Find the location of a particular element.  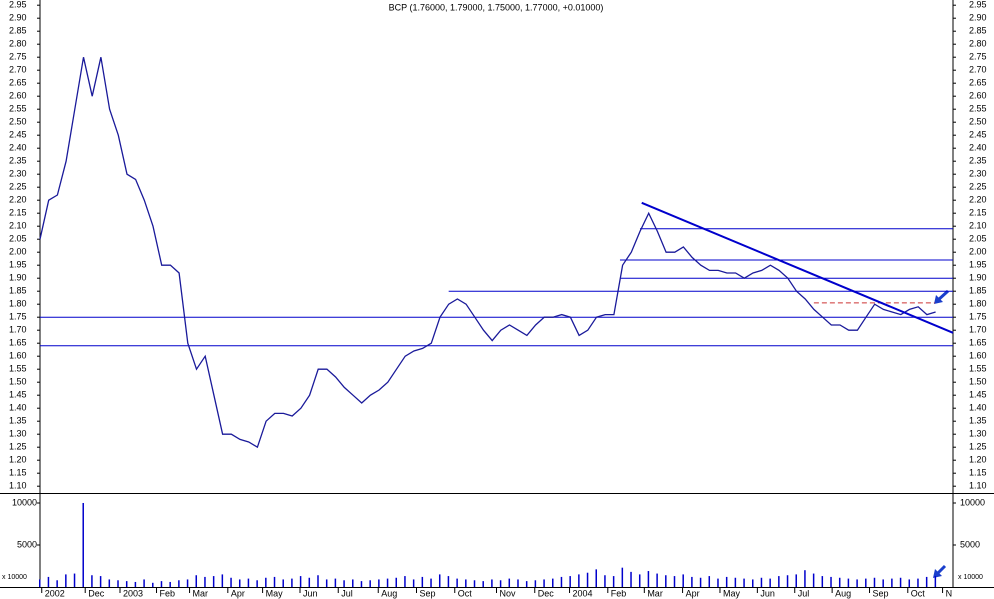

trend-line is located at coordinates (797, 267).